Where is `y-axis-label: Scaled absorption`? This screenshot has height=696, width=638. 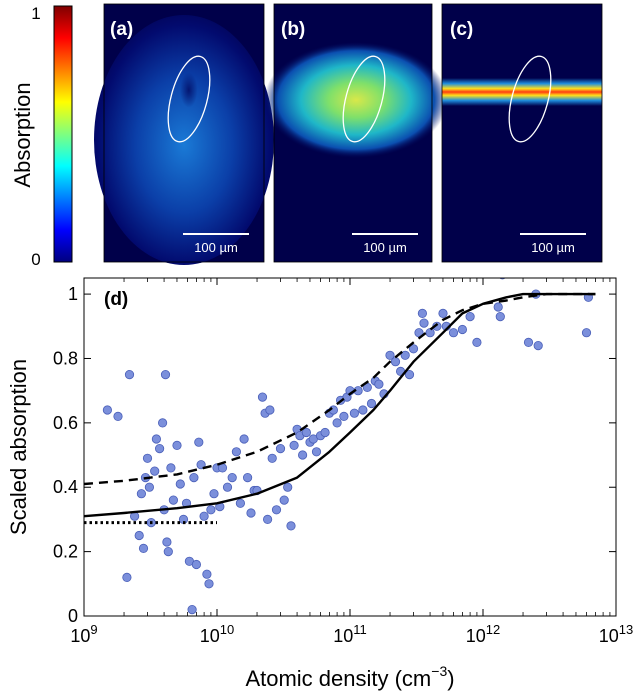
y-axis-label: Scaled absorption is located at coordinates (18, 447).